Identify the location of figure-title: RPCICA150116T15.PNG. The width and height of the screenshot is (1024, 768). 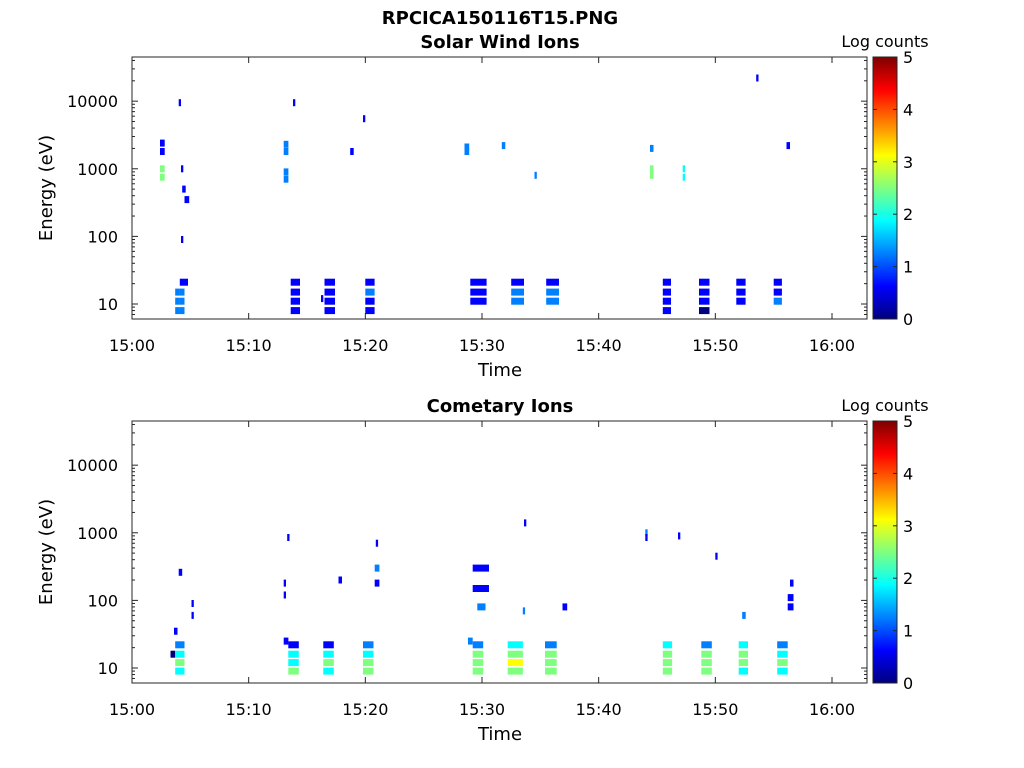
(500, 18).